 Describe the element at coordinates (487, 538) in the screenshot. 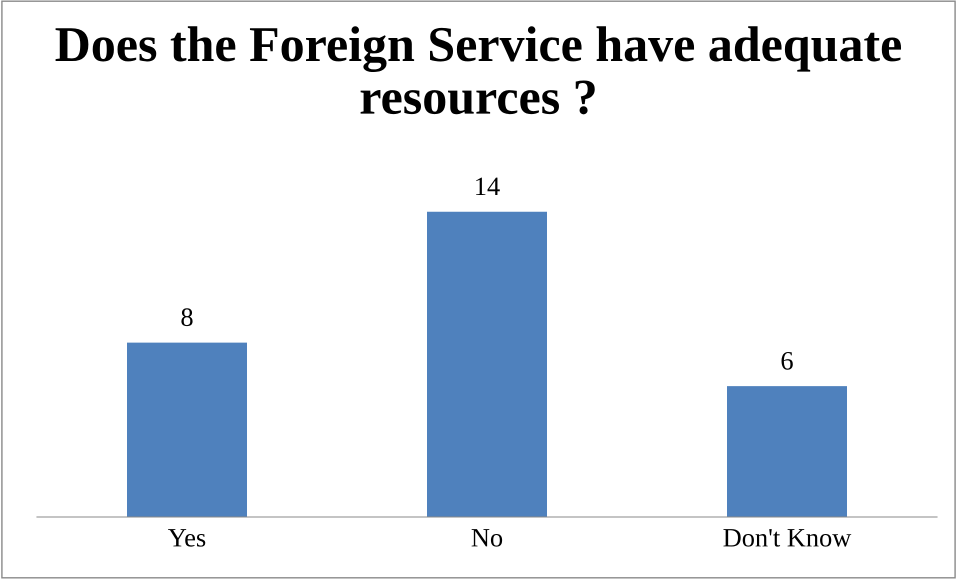

I see `x-tick-label: No` at that location.